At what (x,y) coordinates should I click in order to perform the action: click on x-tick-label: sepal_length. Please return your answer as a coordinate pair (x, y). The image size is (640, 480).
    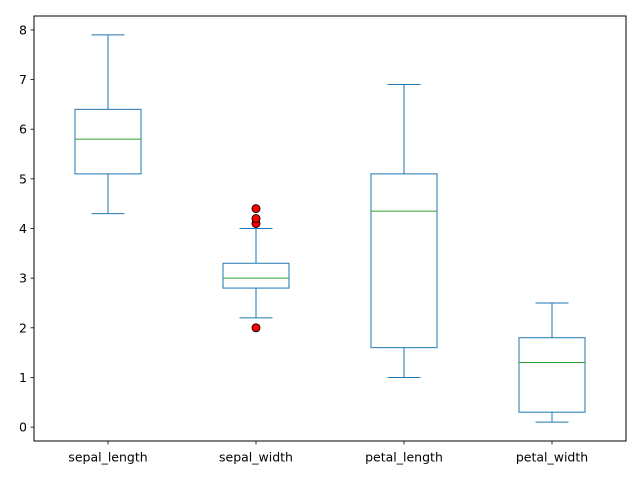
    Looking at the image, I should click on (107, 457).